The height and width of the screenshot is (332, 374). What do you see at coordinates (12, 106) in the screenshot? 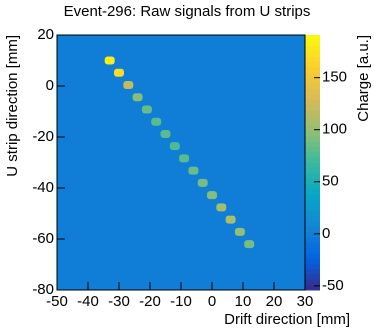
I see `y-axis-label: U strip direction [mm]` at bounding box center [12, 106].